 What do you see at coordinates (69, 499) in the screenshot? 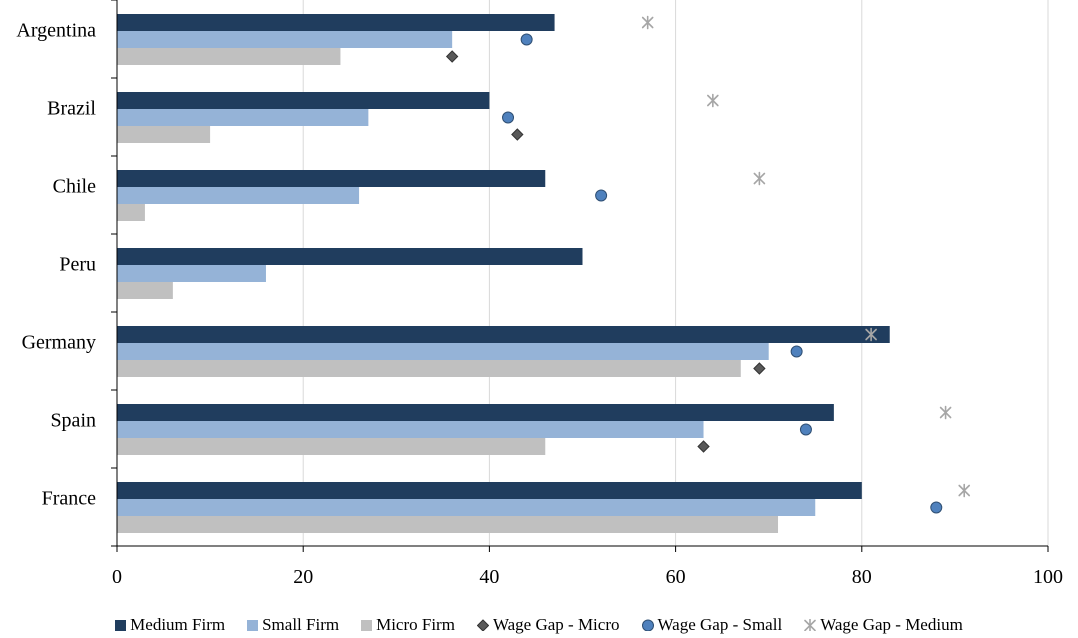
I see `category-label: France` at bounding box center [69, 499].